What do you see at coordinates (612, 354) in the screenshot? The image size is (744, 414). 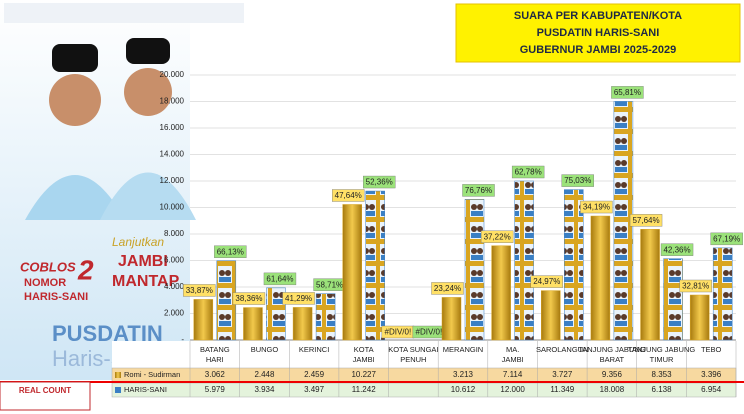 I see `x-tick-label: TANJUNG JABUNG BARAT` at bounding box center [612, 354].